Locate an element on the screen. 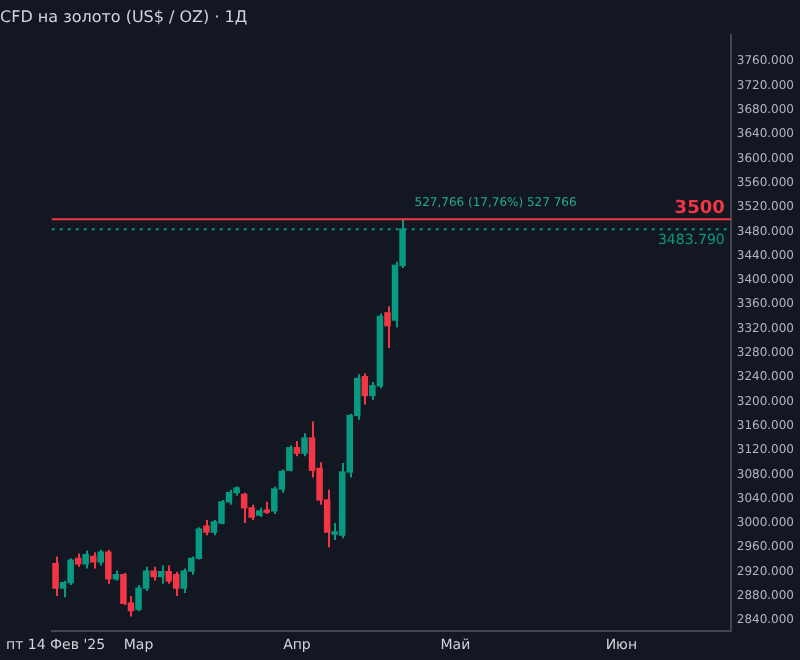 This screenshot has width=800, height=660. ref-line-label: 3500 is located at coordinates (699, 208).